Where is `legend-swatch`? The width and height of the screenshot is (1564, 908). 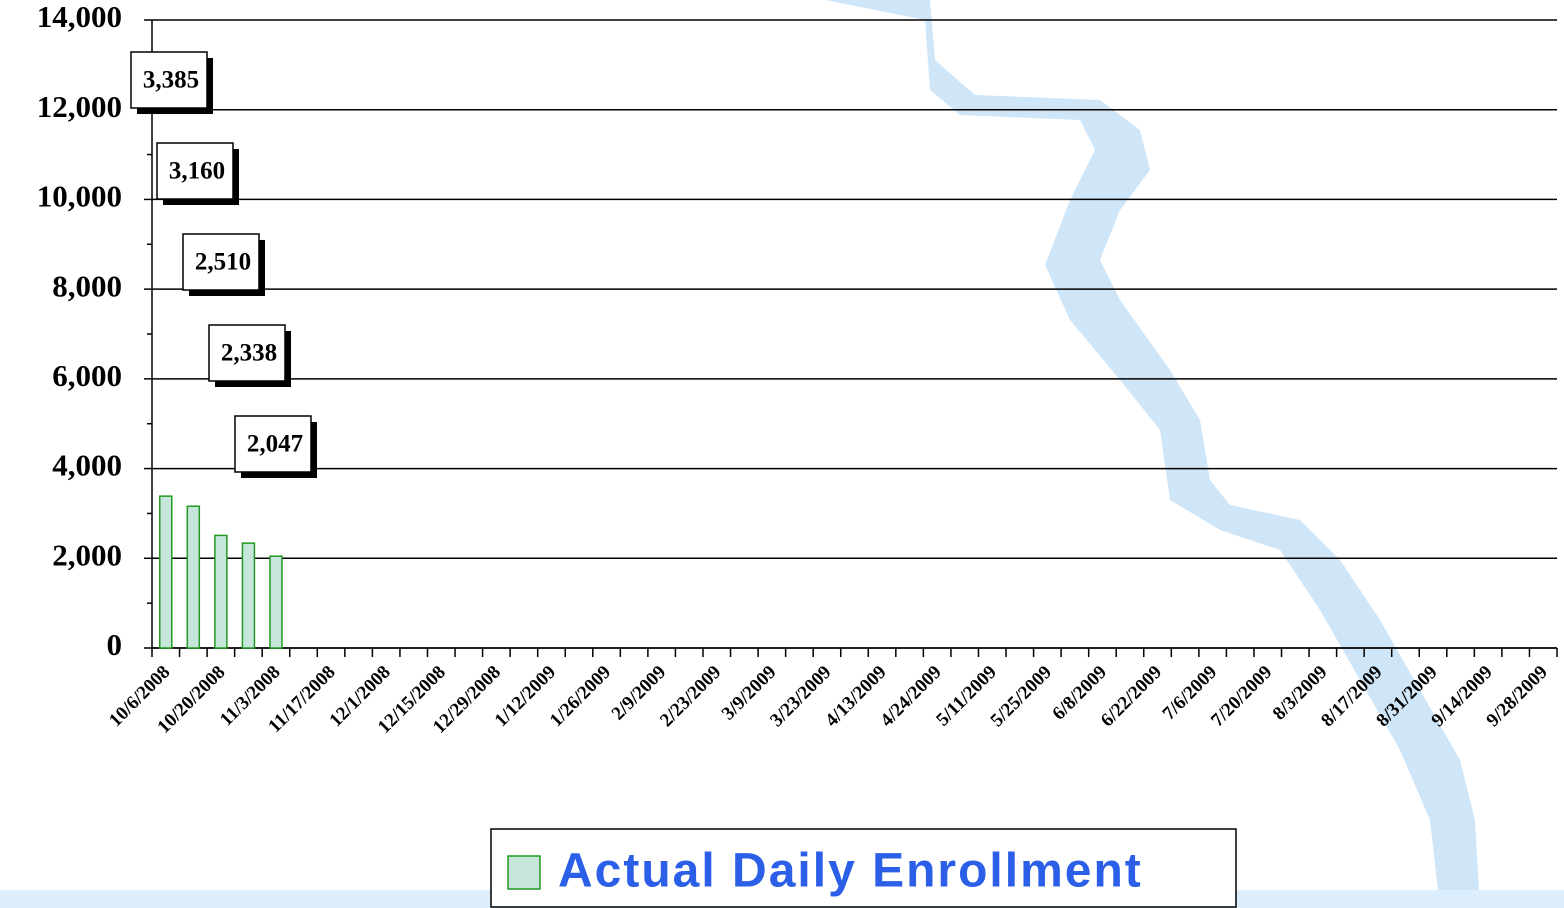 legend-swatch is located at coordinates (524, 872).